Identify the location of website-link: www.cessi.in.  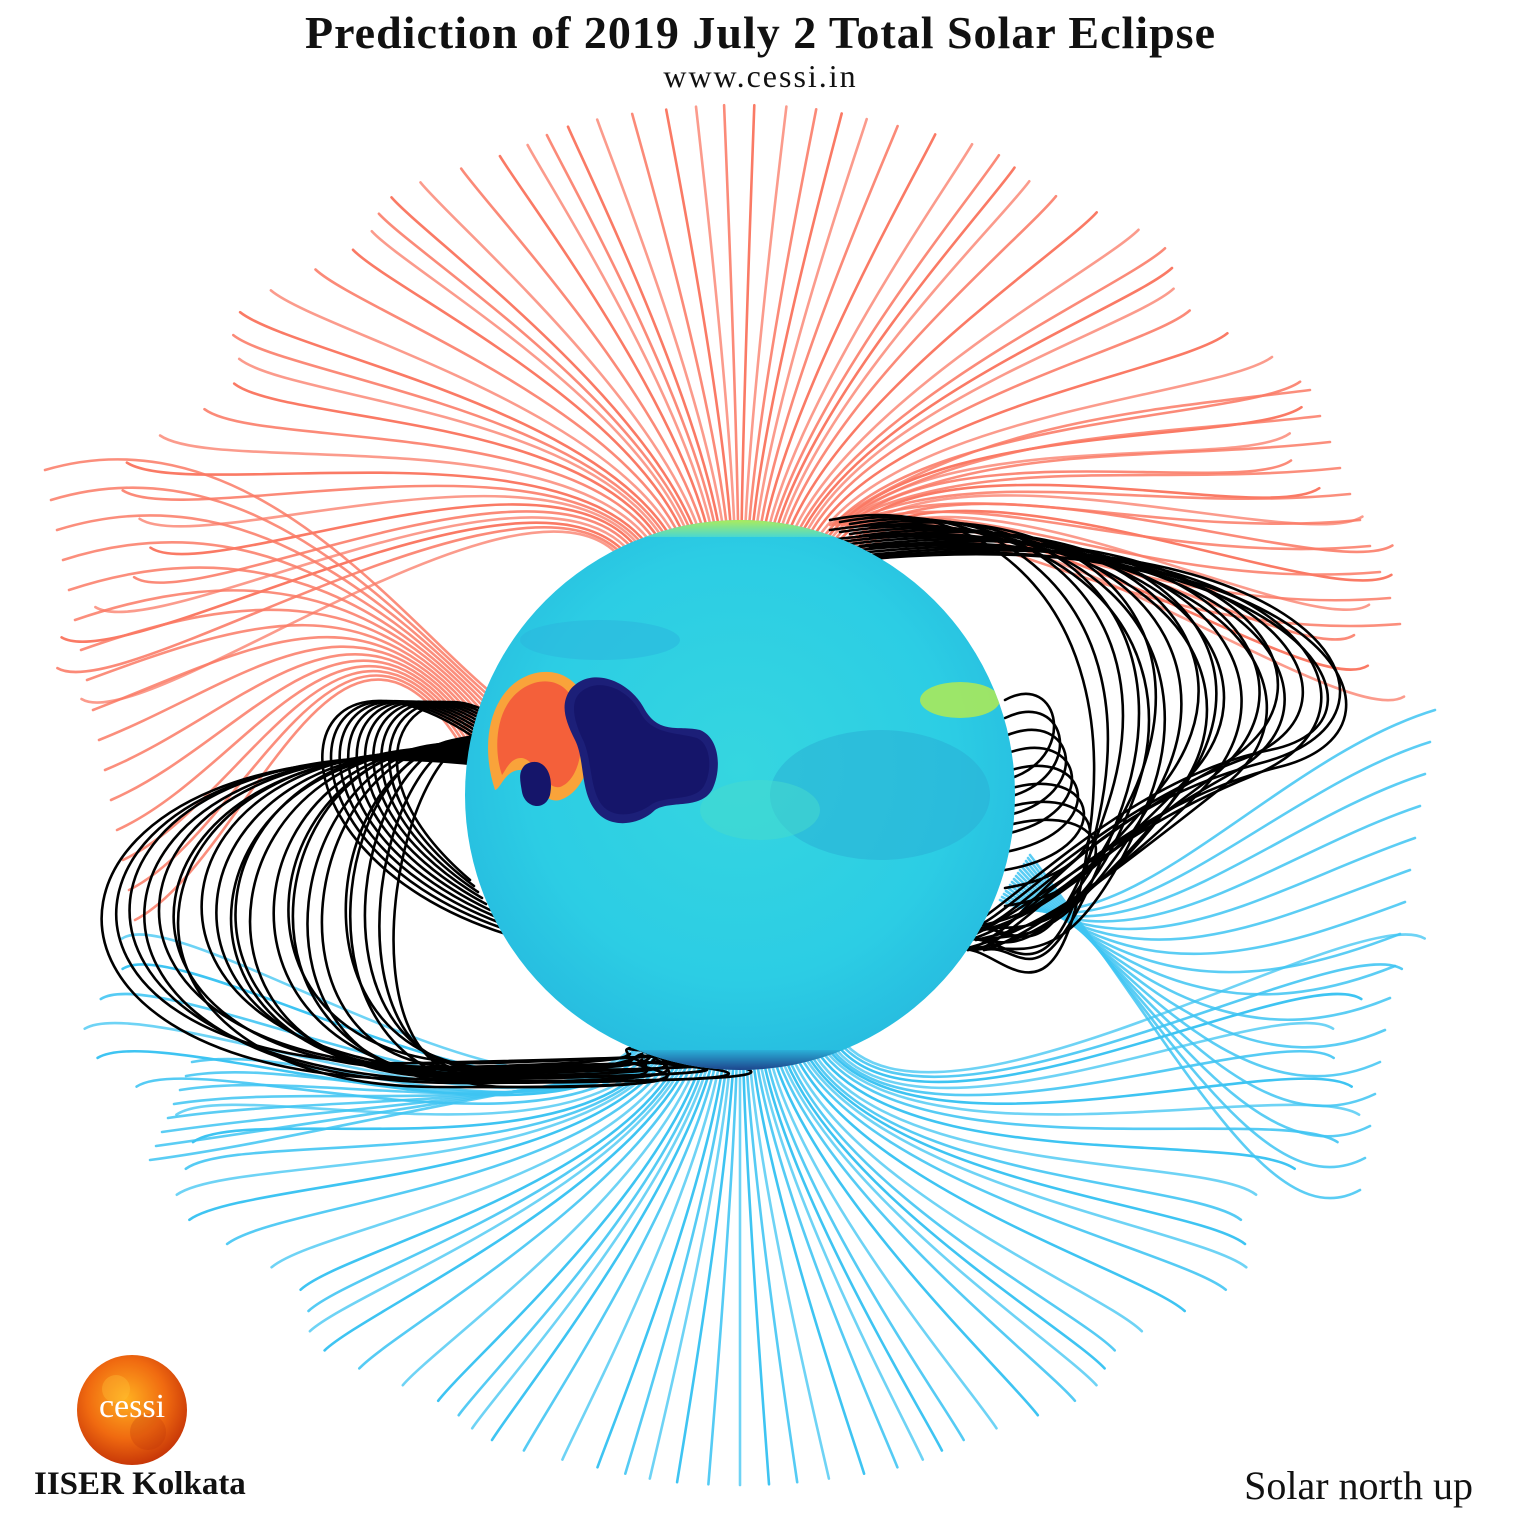
(760, 76).